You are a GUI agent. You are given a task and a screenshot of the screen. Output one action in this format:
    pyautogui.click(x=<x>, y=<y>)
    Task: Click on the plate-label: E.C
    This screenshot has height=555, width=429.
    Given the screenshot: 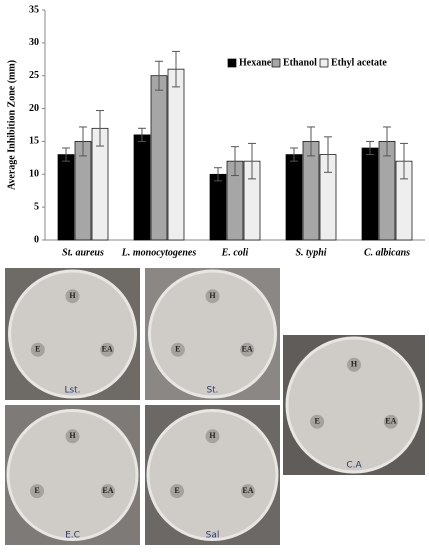 What is the action you would take?
    pyautogui.click(x=72, y=536)
    